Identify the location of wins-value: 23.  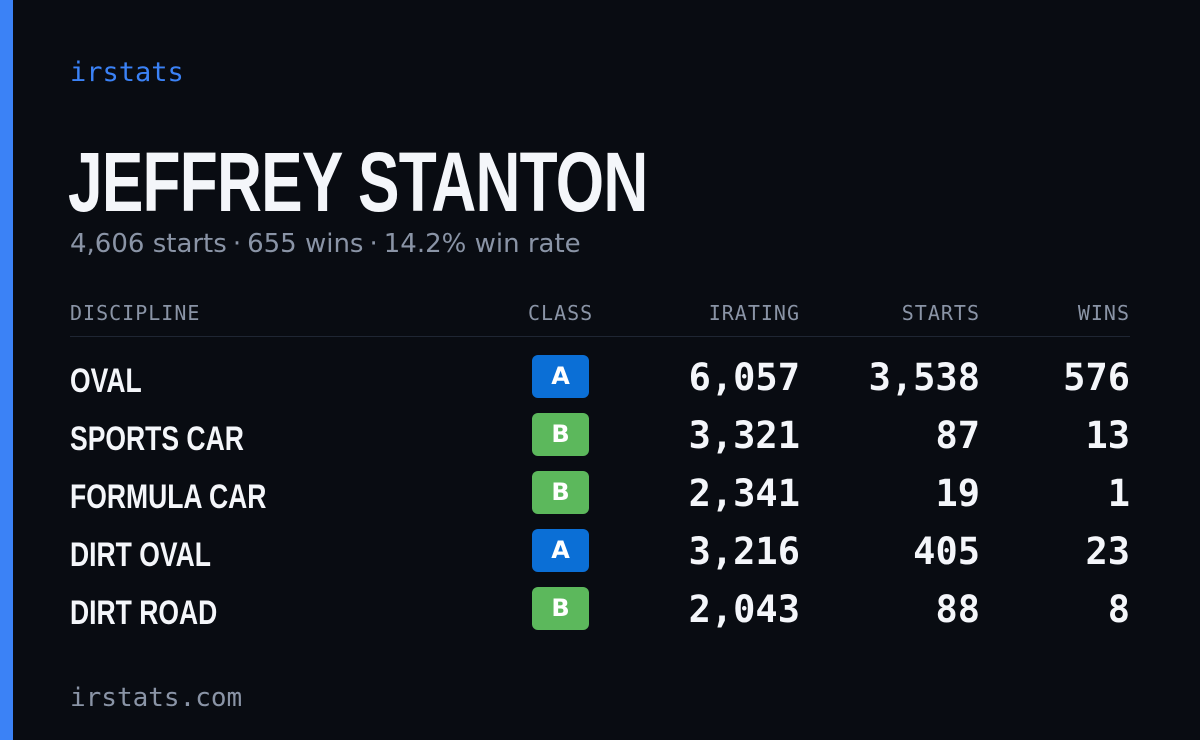
(1107, 551).